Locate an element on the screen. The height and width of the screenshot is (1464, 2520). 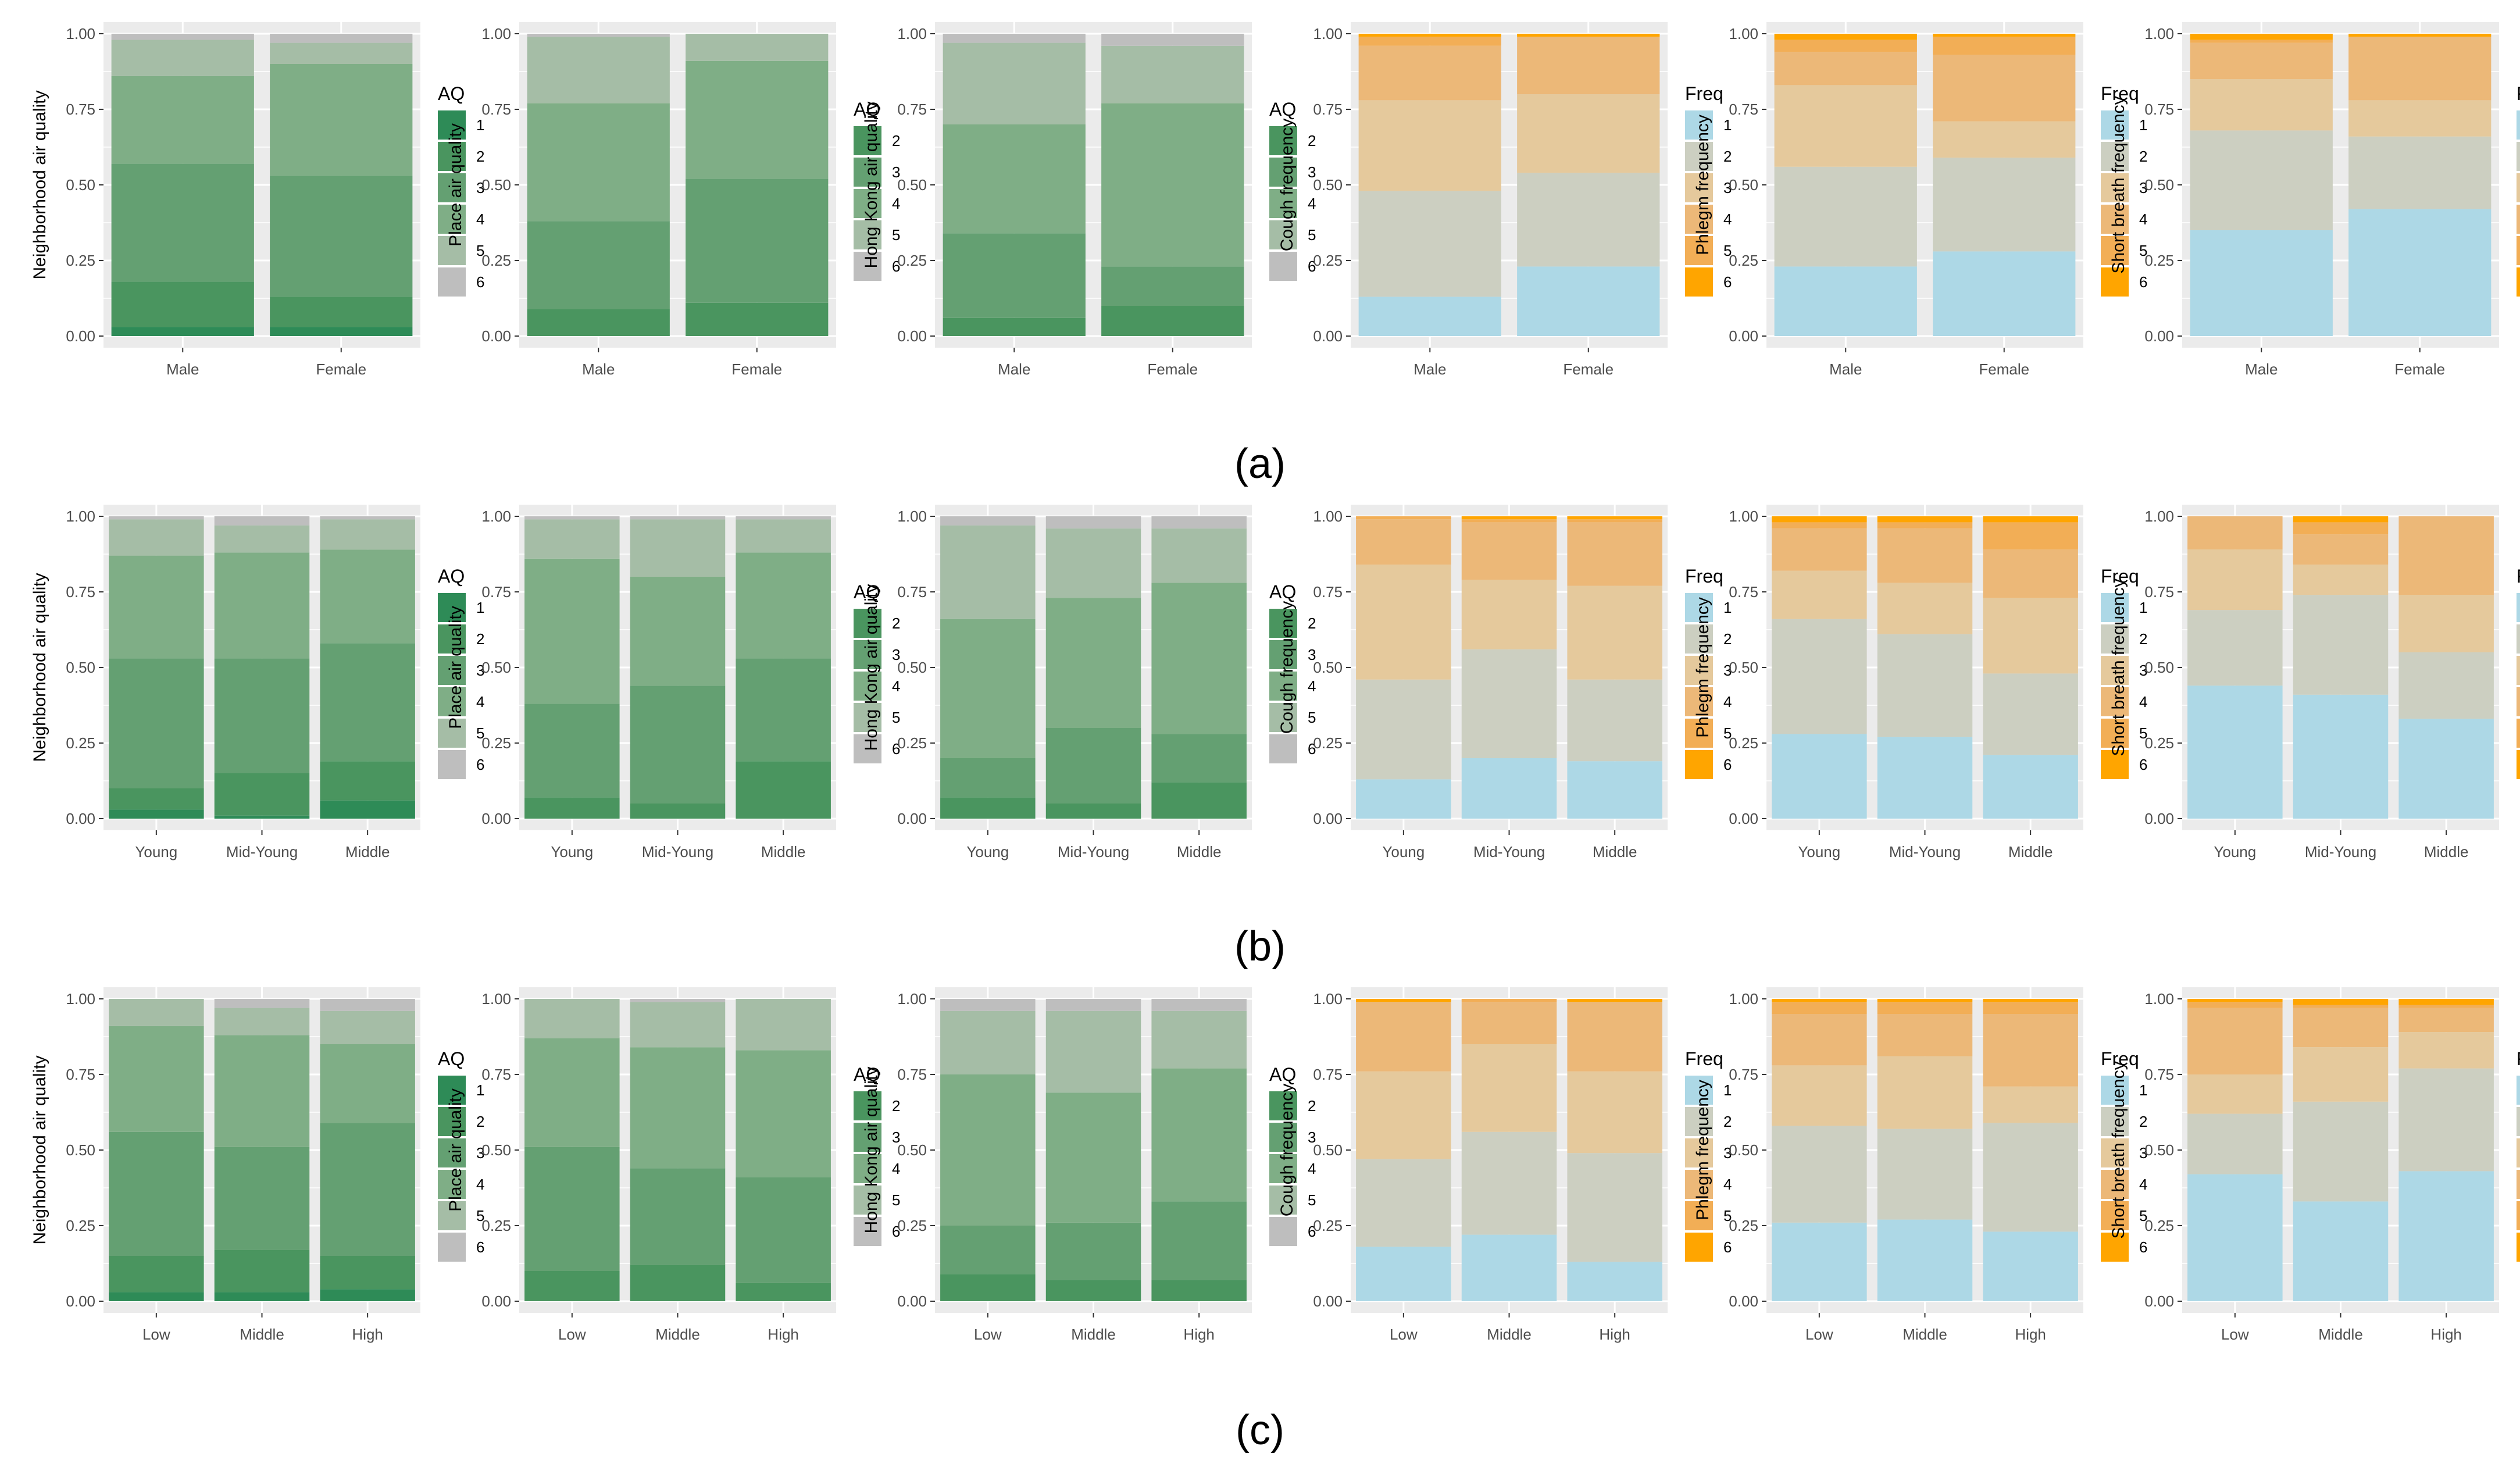
x-tick-label: High is located at coordinates (2030, 1335).